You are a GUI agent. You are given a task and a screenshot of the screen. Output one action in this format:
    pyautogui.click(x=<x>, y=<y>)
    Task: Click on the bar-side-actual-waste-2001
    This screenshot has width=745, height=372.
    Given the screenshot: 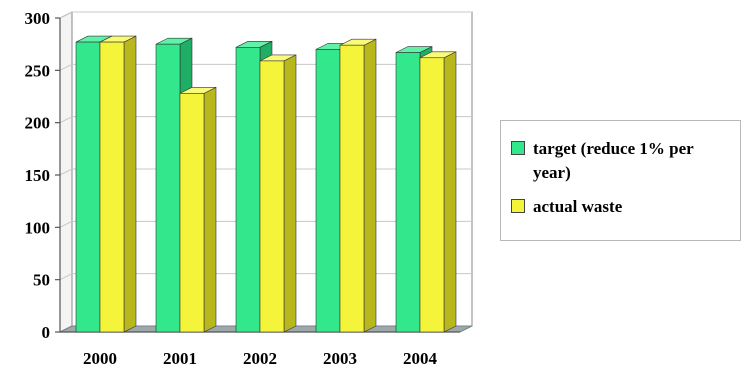 What is the action you would take?
    pyautogui.click(x=210, y=209)
    